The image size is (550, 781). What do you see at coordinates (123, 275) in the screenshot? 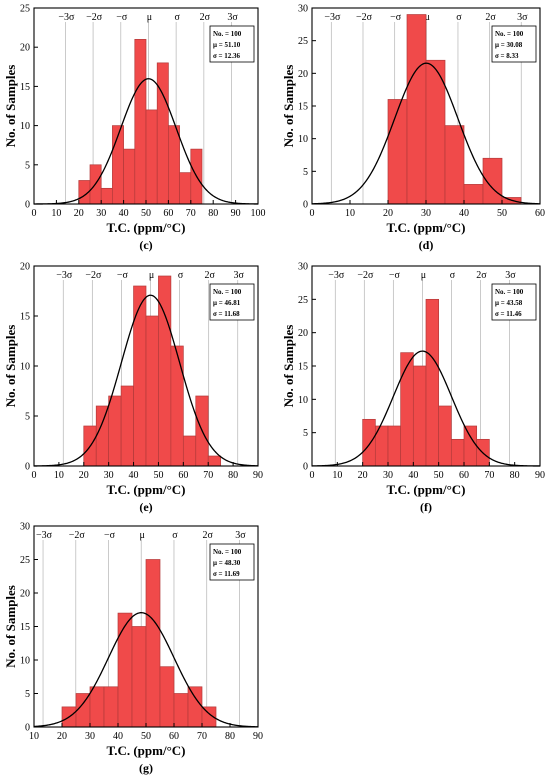
I see `sigma-label: −σ` at bounding box center [123, 275].